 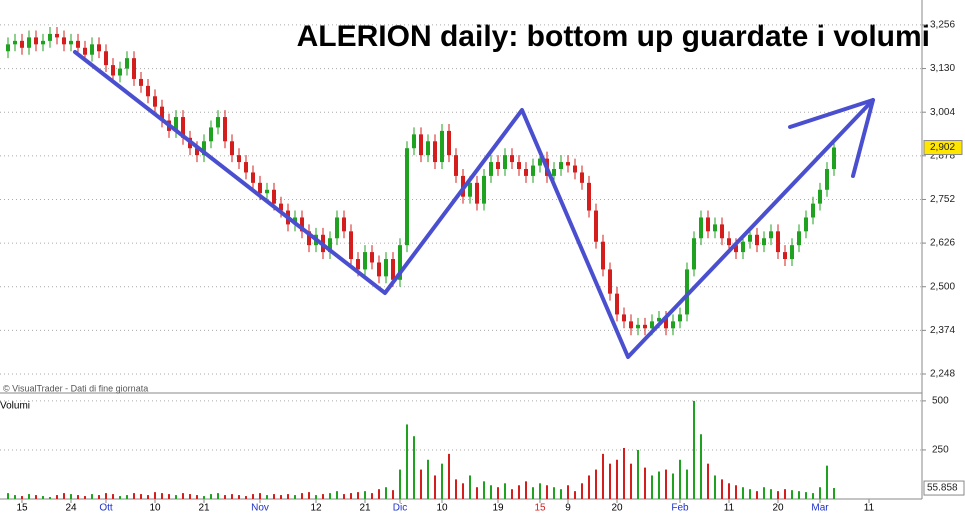 What do you see at coordinates (260, 508) in the screenshot?
I see `x-tick-label: Nov` at bounding box center [260, 508].